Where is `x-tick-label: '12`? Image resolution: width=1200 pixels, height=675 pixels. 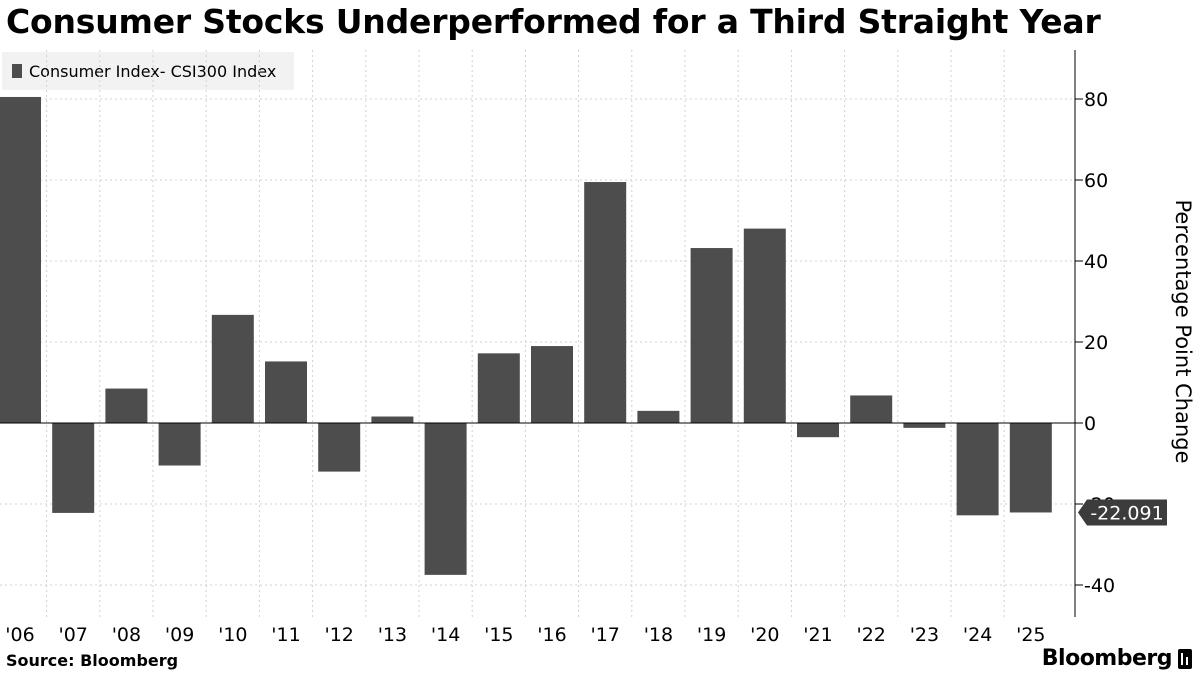 x-tick-label: '12 is located at coordinates (338, 635).